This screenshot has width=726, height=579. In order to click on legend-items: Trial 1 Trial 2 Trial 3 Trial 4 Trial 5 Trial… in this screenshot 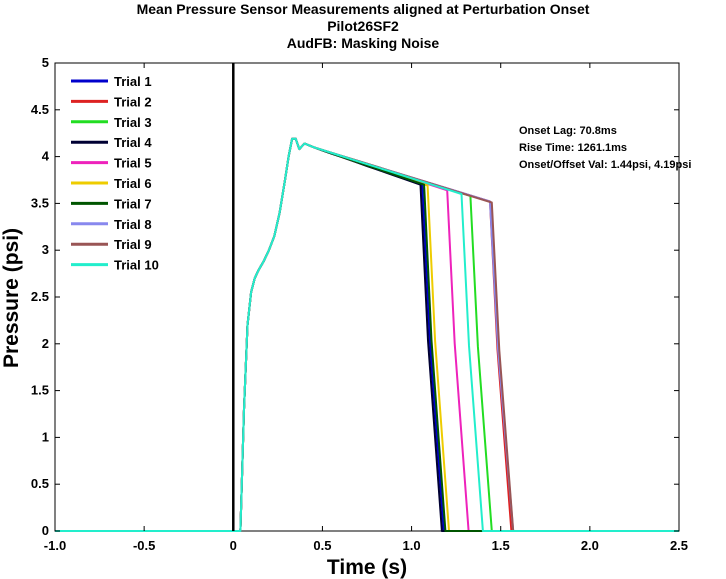, I will do `click(115, 173)`.